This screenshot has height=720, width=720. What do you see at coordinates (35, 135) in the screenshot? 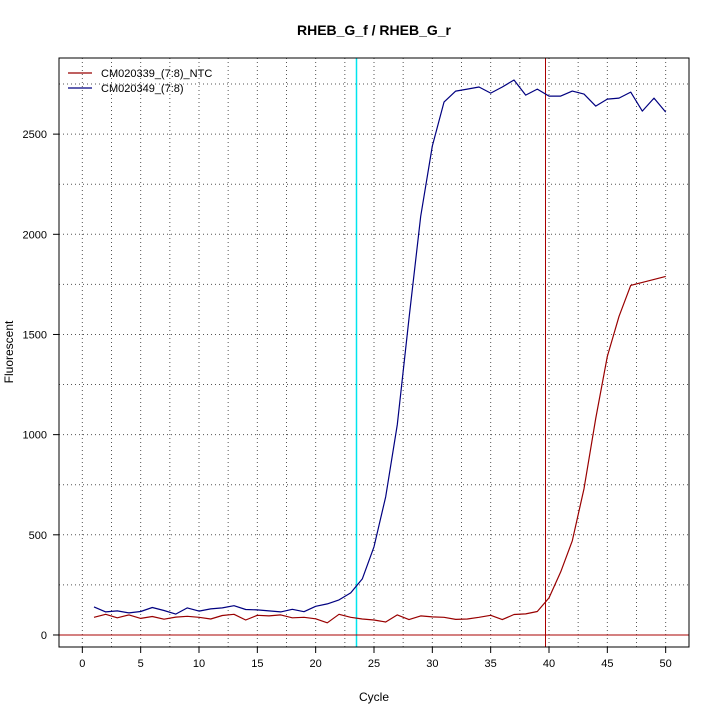
I see `y-tick-label: 2500` at bounding box center [35, 135].